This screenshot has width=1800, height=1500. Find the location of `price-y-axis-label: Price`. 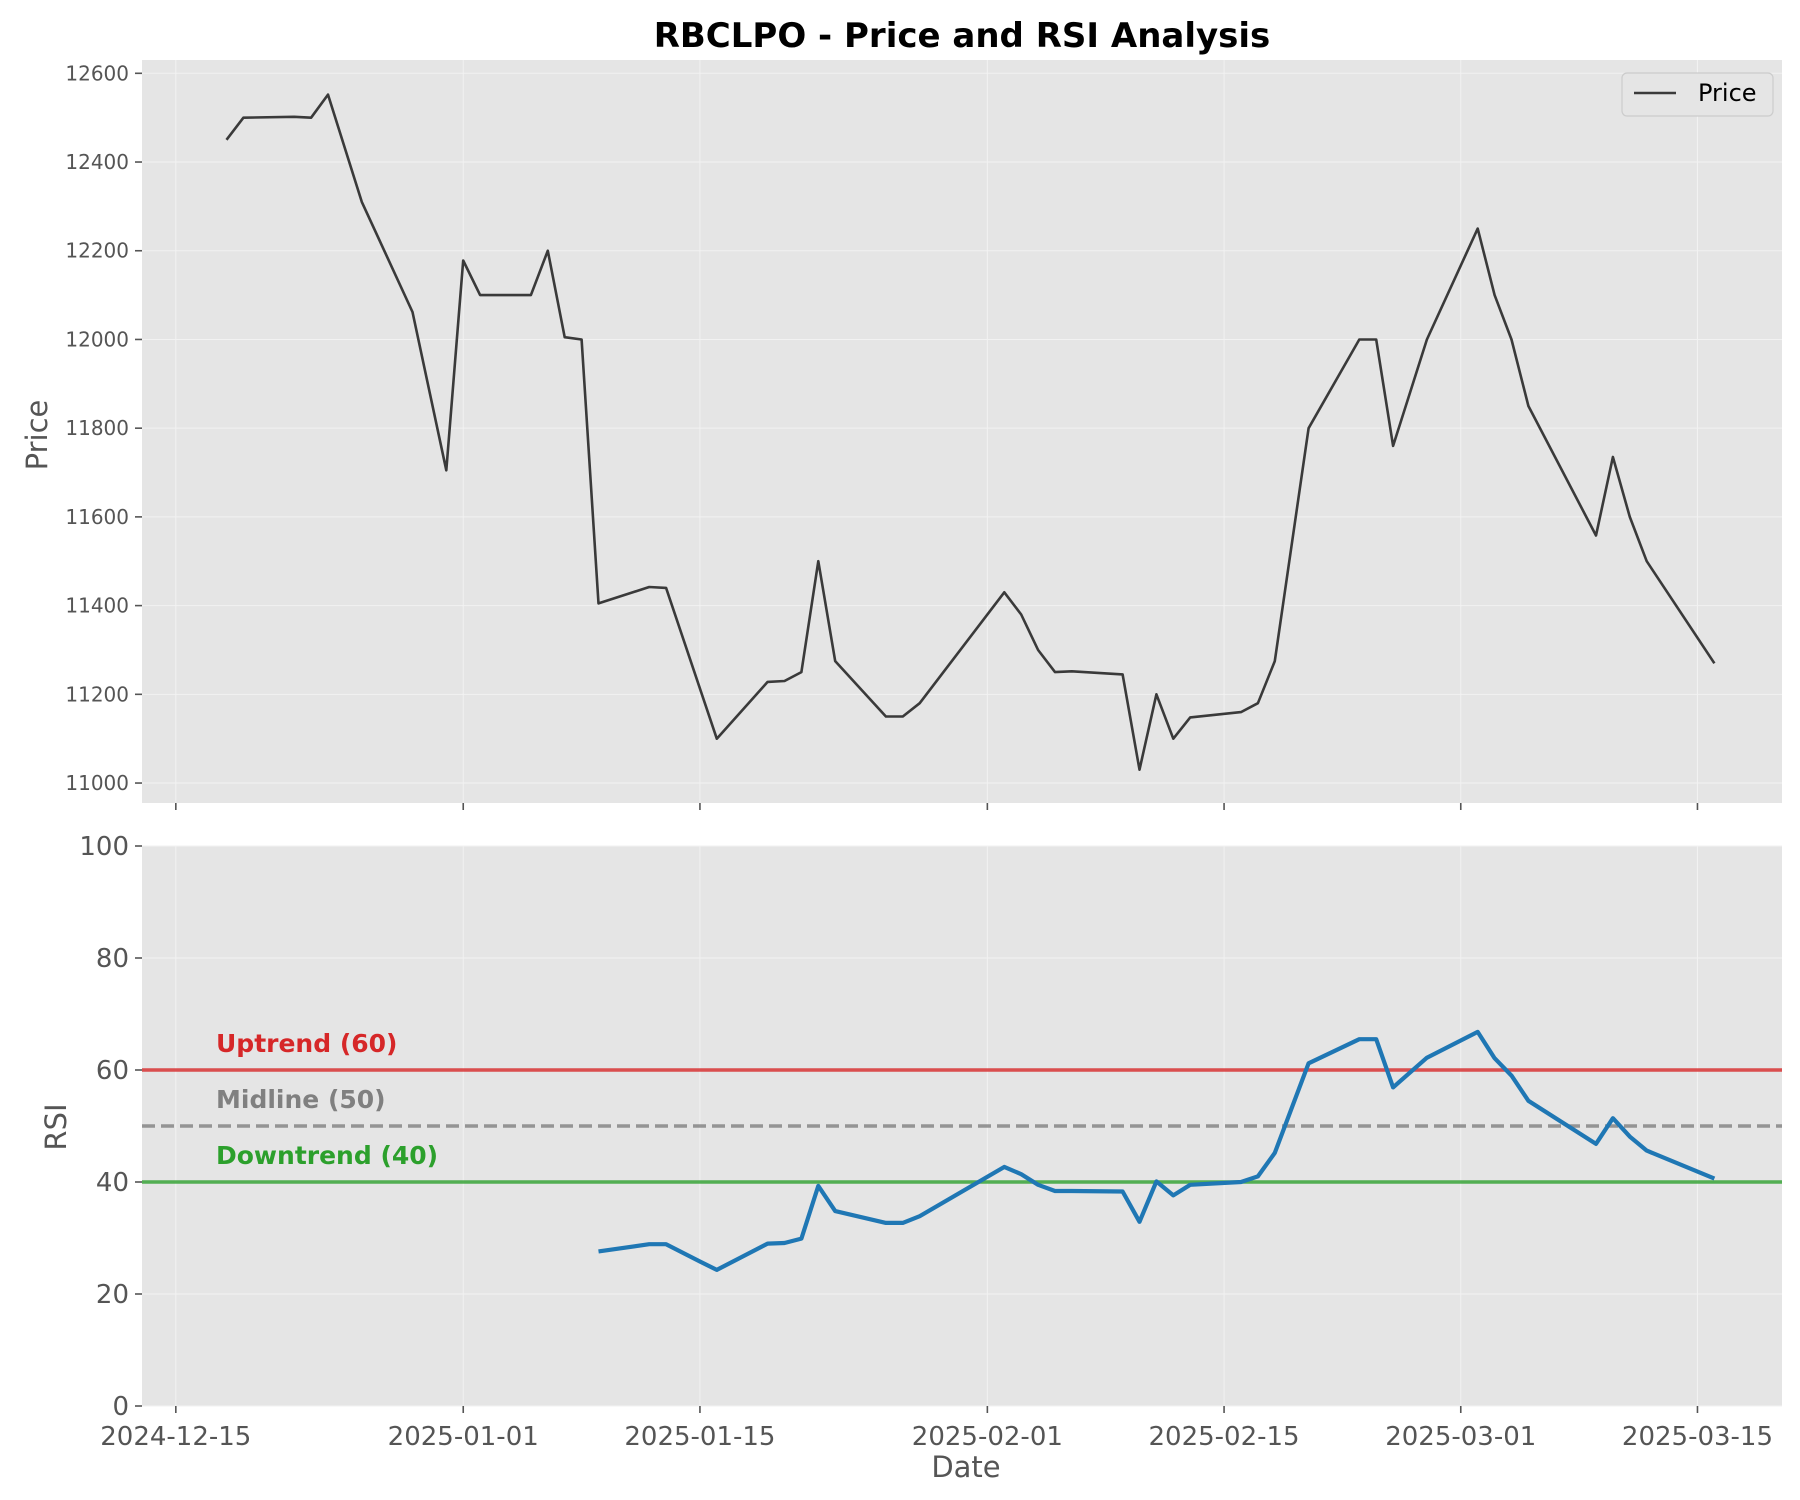

price-y-axis-label: Price is located at coordinates (37, 435).